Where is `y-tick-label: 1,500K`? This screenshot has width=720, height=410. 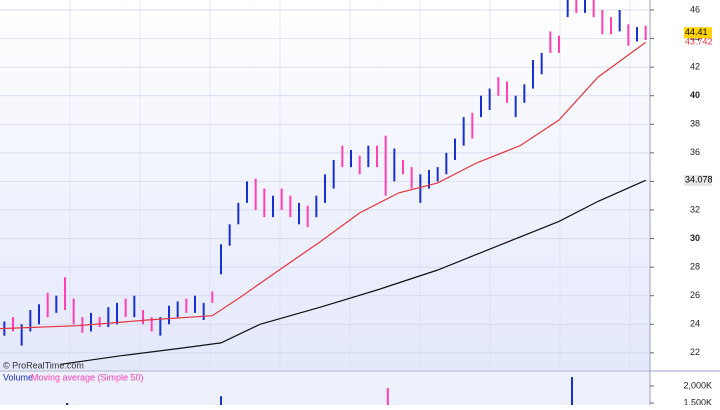 y-tick-label: 1,500K is located at coordinates (697, 401).